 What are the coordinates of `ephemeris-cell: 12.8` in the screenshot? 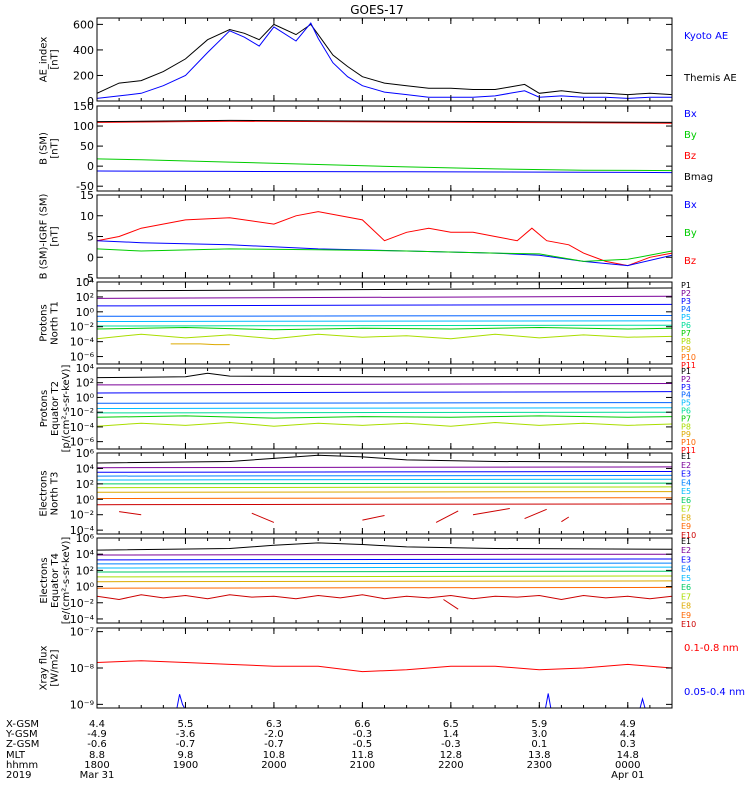 It's located at (451, 755).